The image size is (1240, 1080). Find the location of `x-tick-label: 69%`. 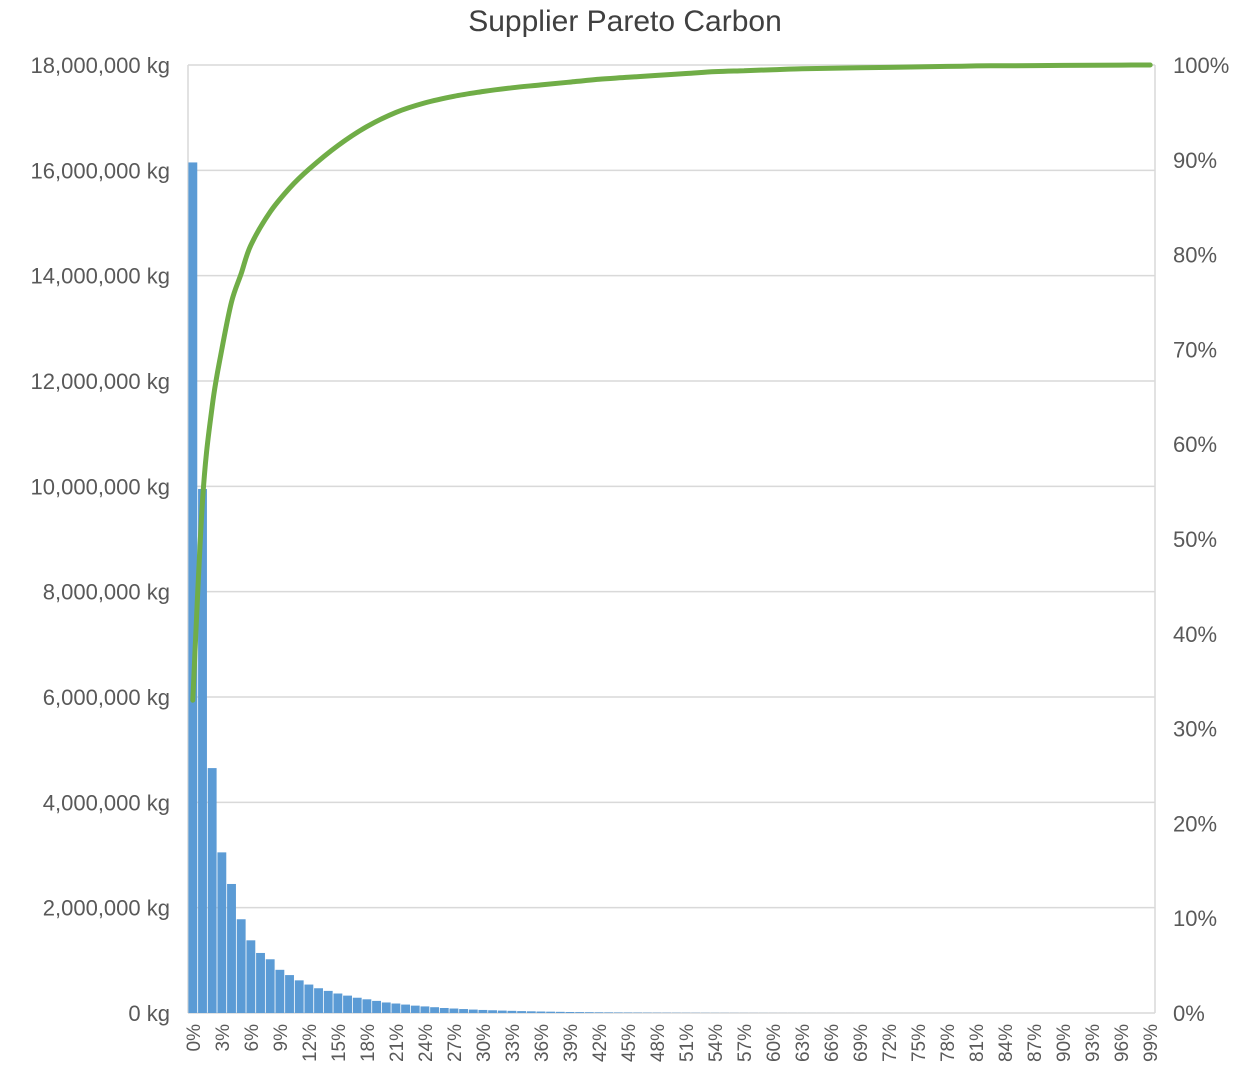

x-tick-label: 69% is located at coordinates (861, 1043).